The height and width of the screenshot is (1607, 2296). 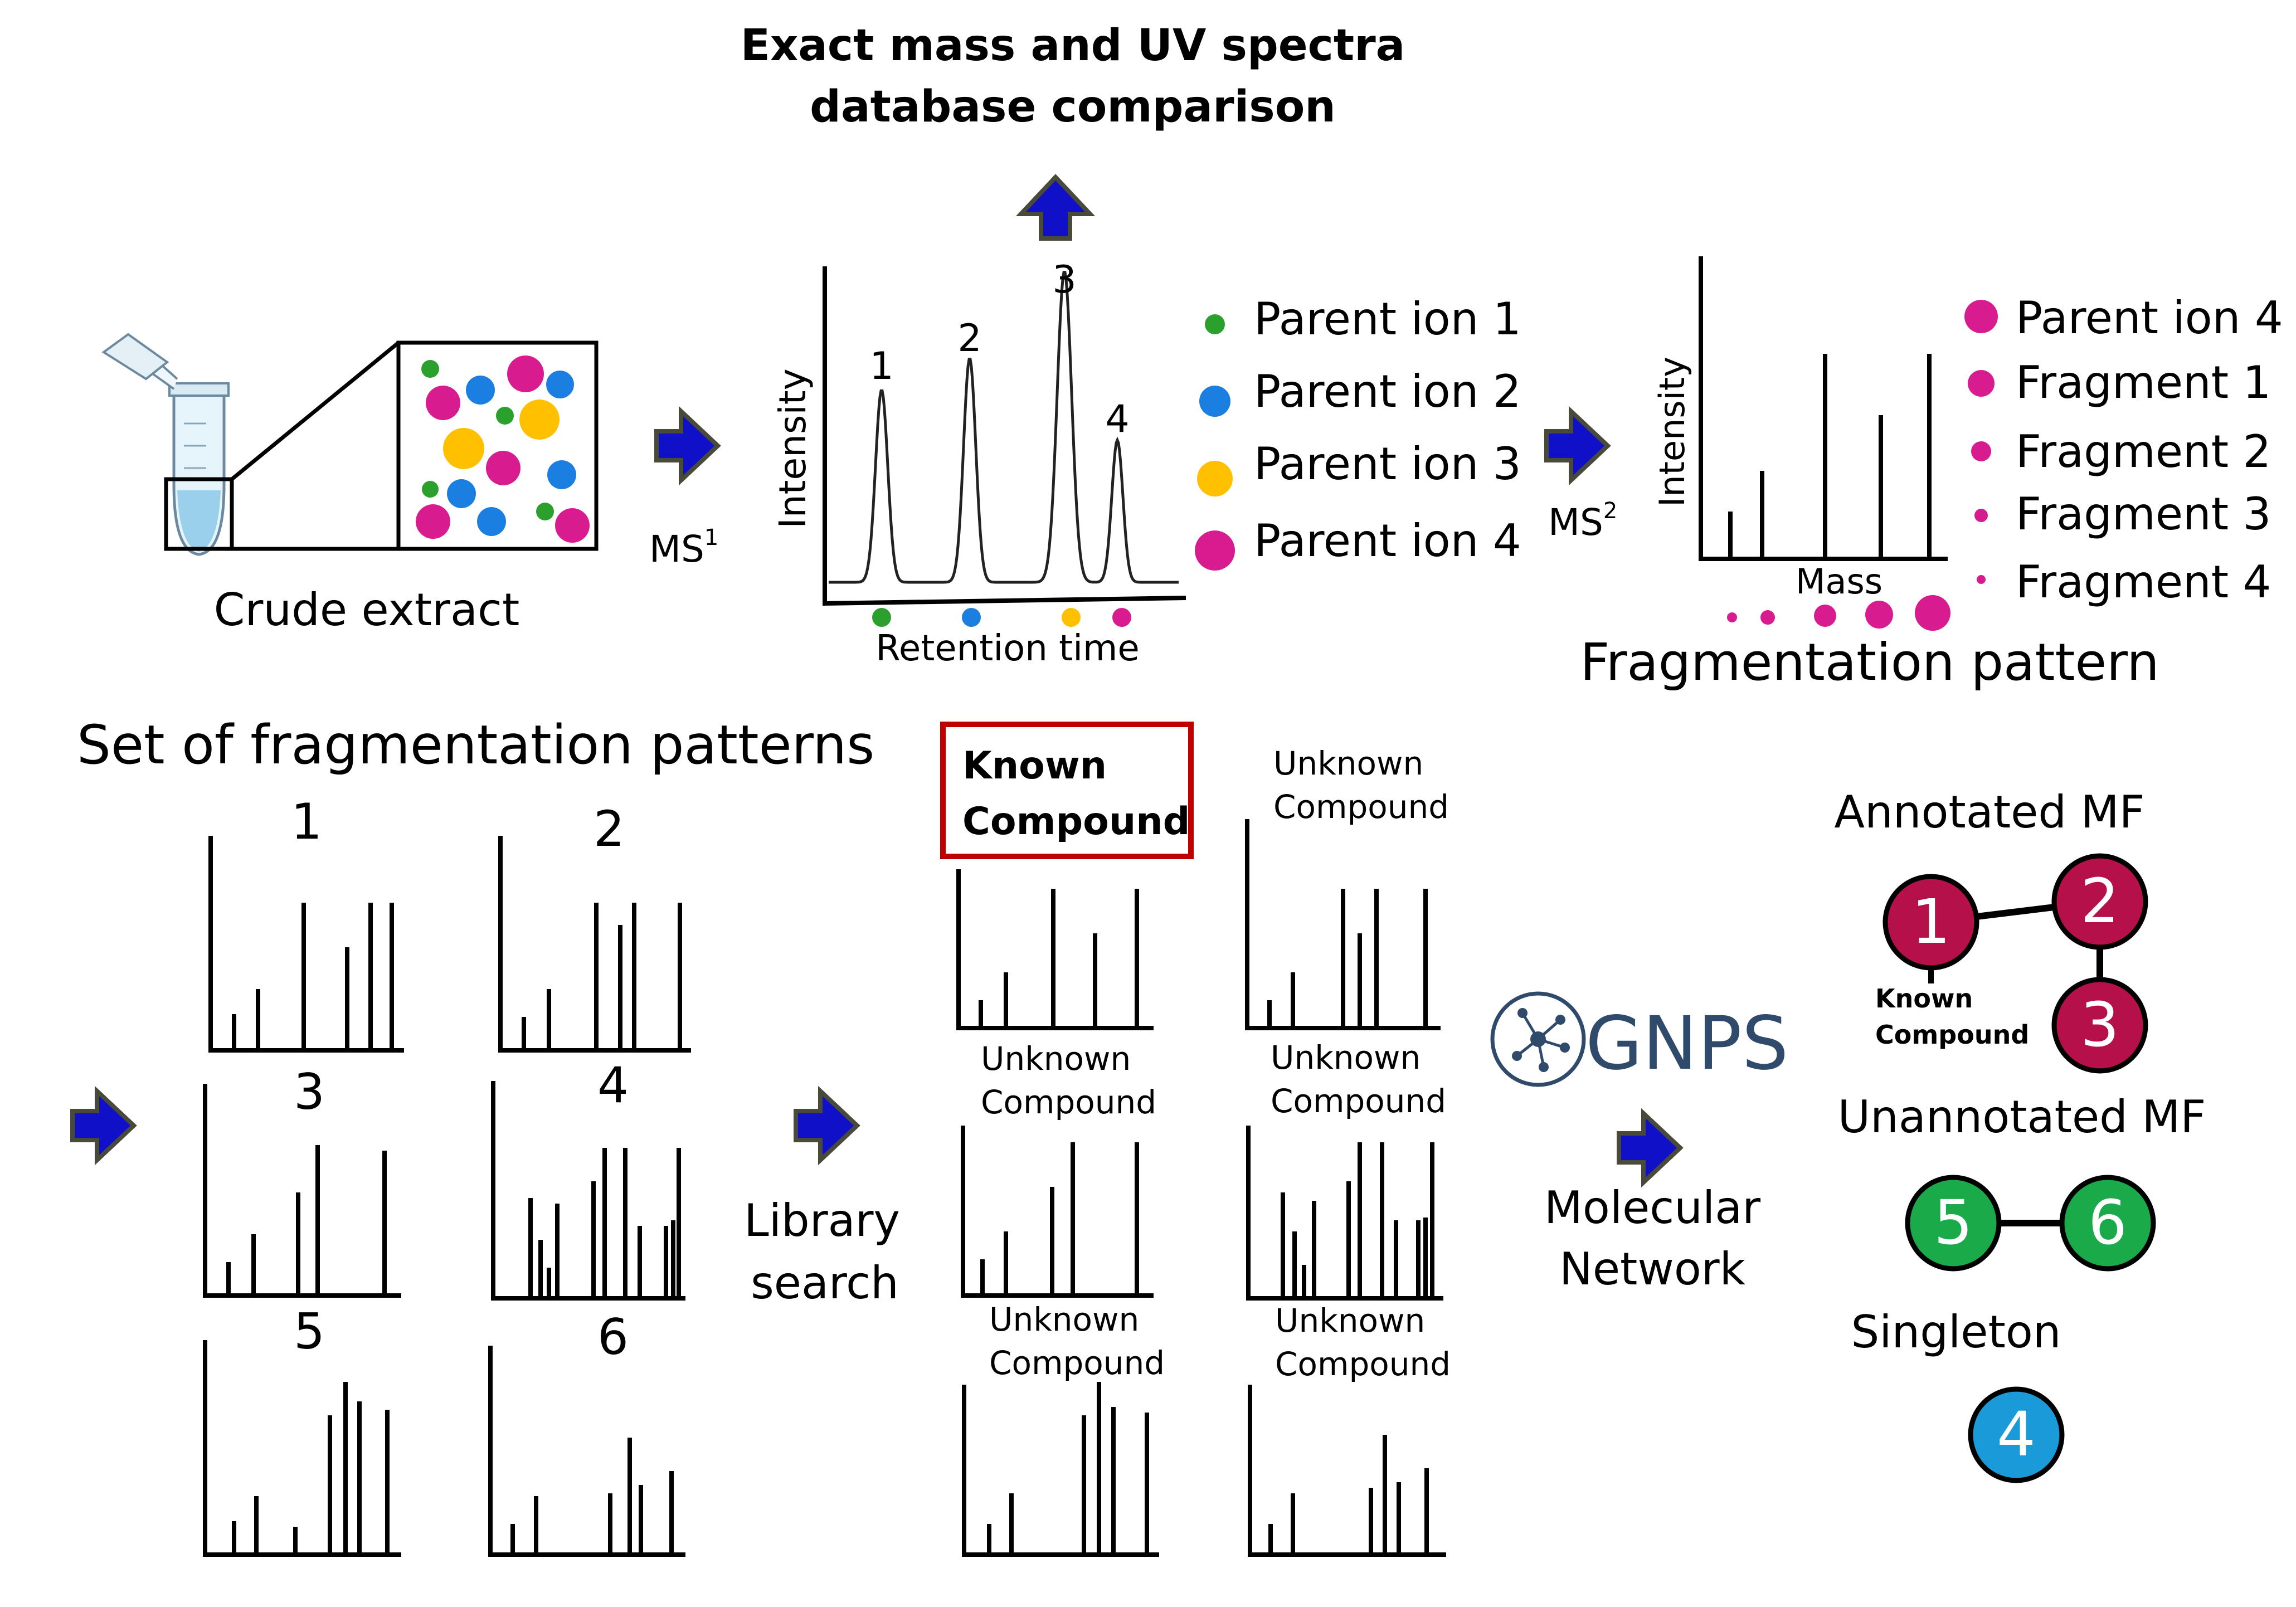 What do you see at coordinates (2149, 318) in the screenshot?
I see `frag-legend-parent-ion-4: Parent ion 4` at bounding box center [2149, 318].